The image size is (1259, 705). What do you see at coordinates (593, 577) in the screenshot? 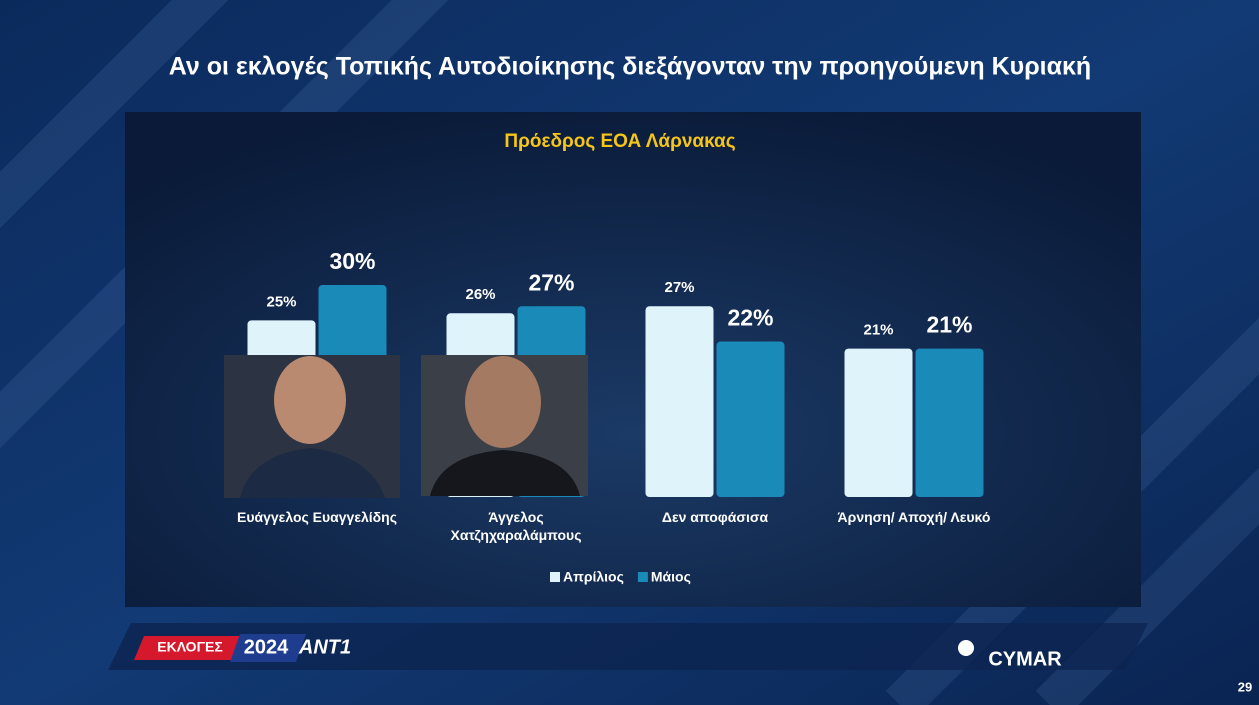
I see `legend-label: Απρίλιος` at bounding box center [593, 577].